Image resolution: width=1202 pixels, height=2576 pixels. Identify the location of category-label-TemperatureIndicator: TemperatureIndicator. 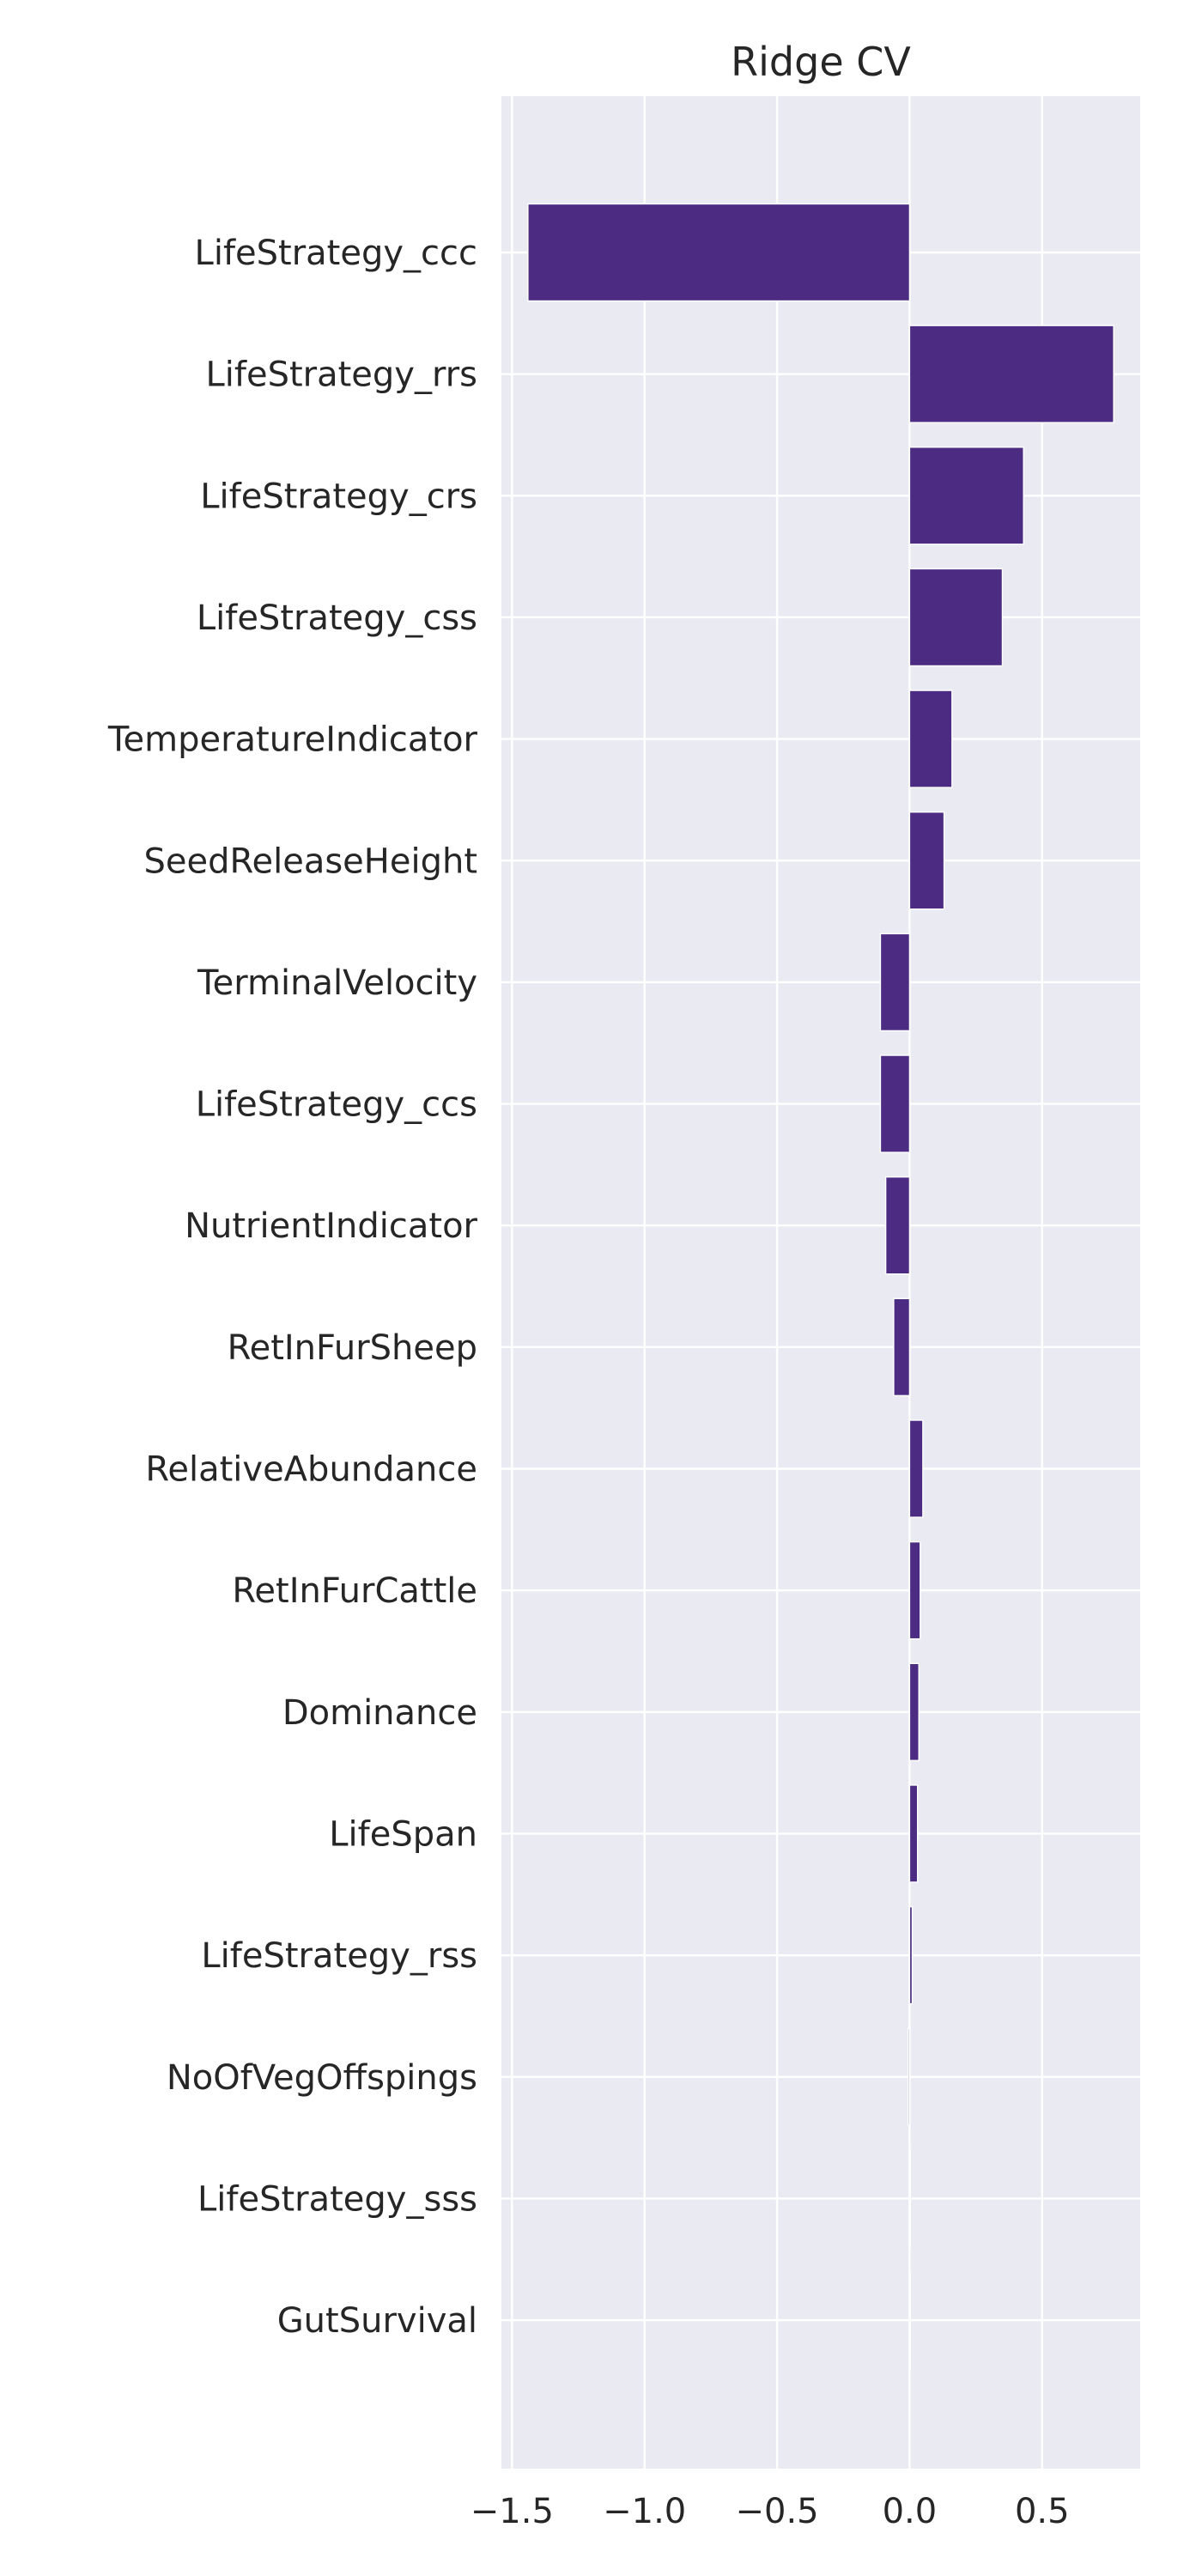
(292, 740).